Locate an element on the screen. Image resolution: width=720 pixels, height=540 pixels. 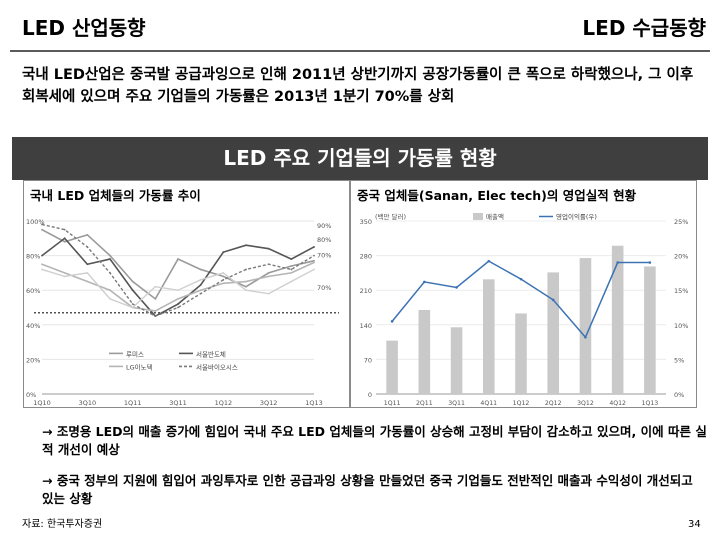
left-x-tick-label: 3Q11 is located at coordinates (178, 403).